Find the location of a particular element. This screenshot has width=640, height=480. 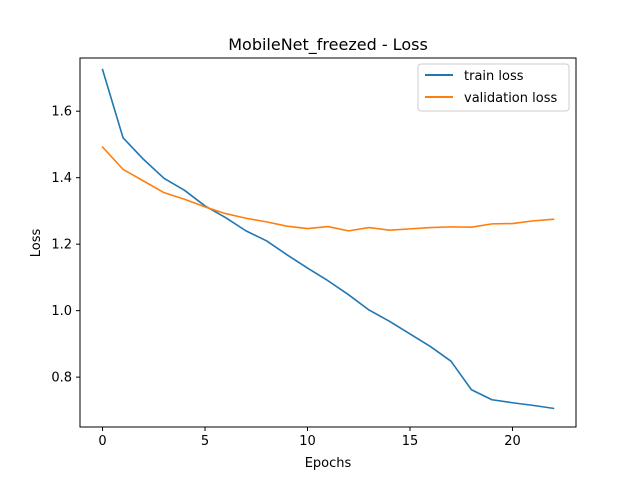

legend-box is located at coordinates (493, 87).